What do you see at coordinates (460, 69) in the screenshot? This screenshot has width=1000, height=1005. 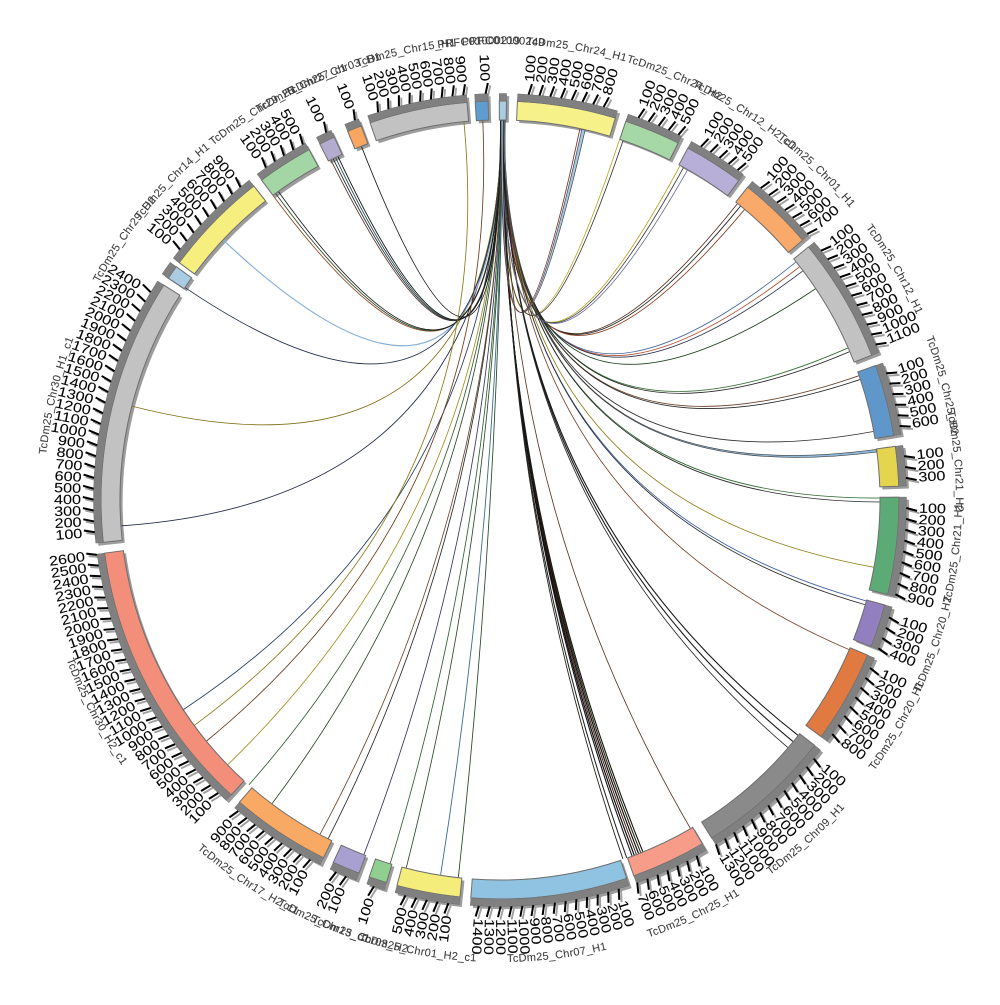 I see `svg-text: 900` at bounding box center [460, 69].